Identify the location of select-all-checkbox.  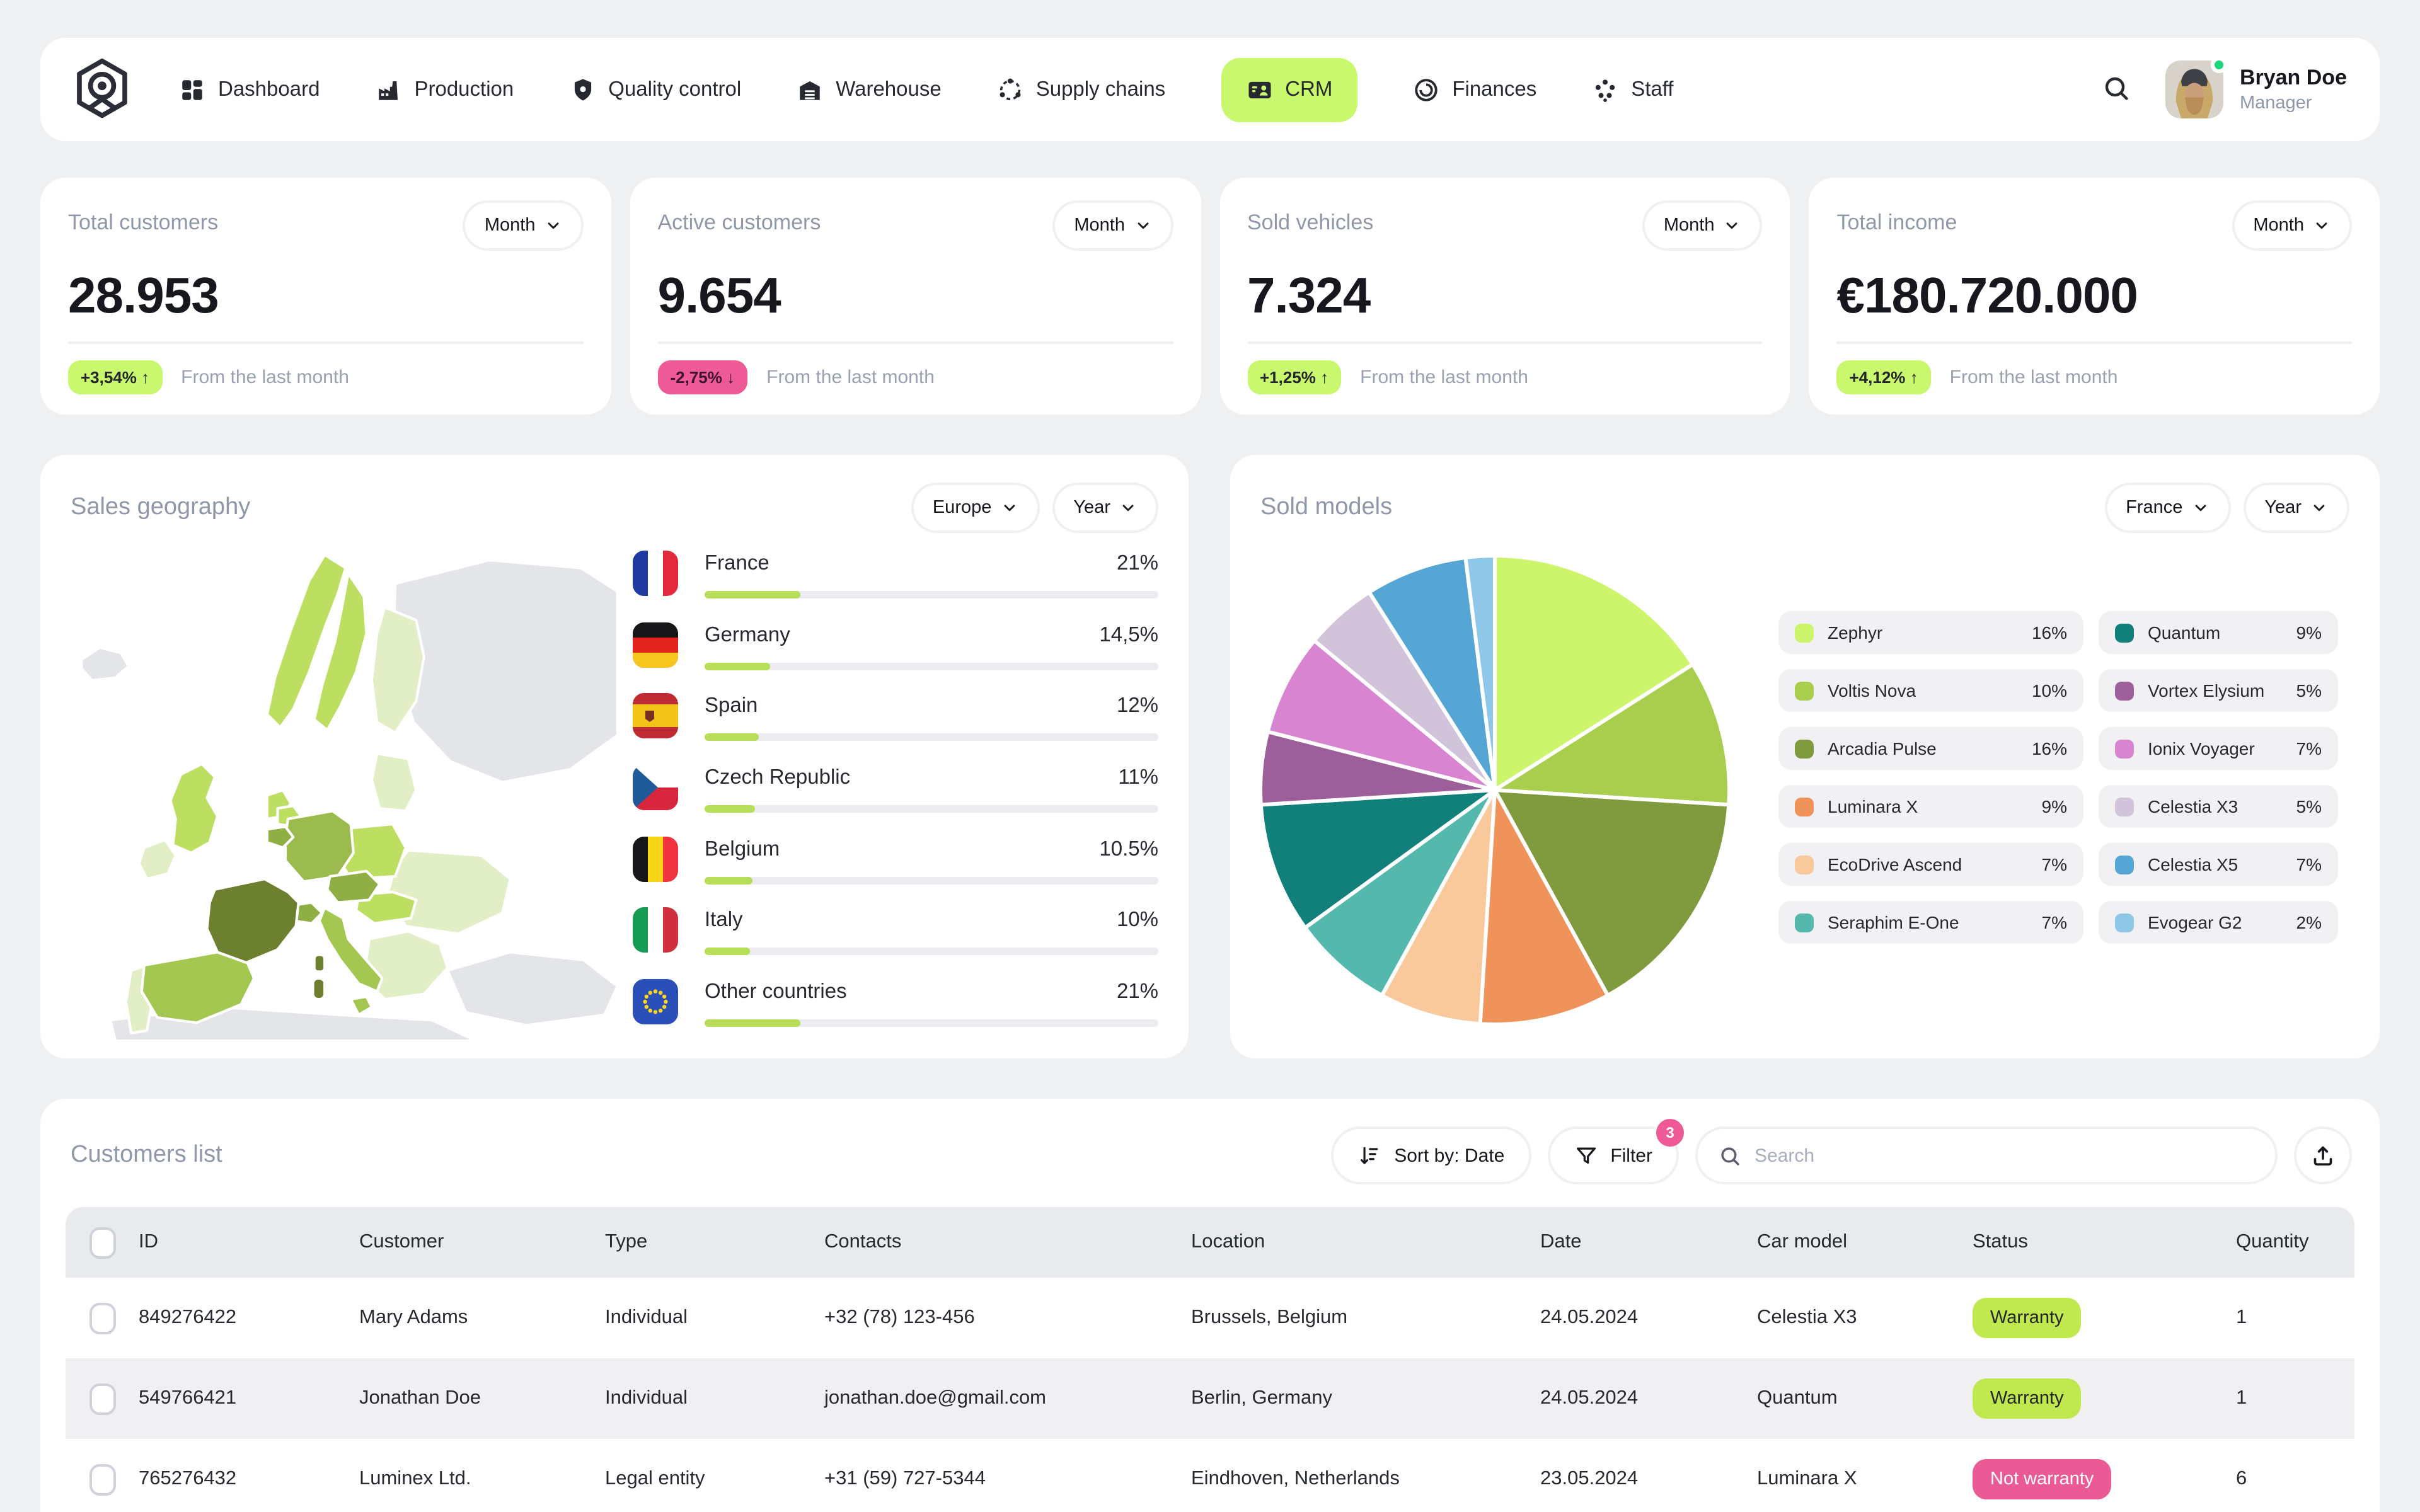
(102, 1242).